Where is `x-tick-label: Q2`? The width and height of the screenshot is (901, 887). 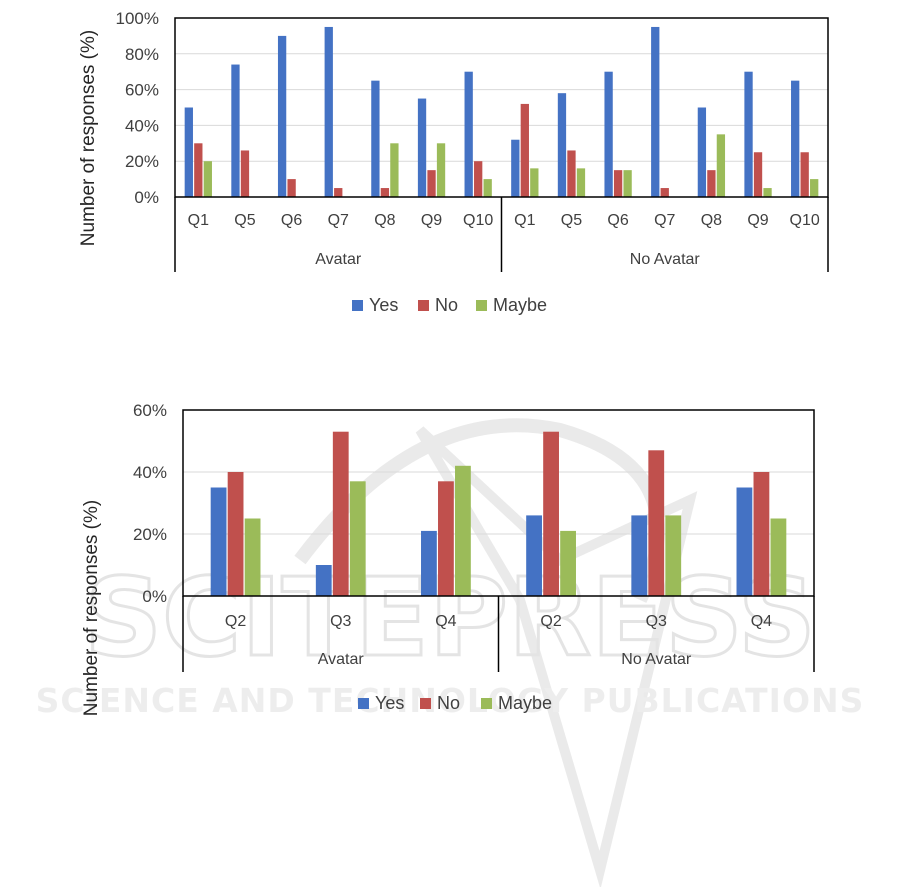
x-tick-label: Q2 is located at coordinates (235, 621).